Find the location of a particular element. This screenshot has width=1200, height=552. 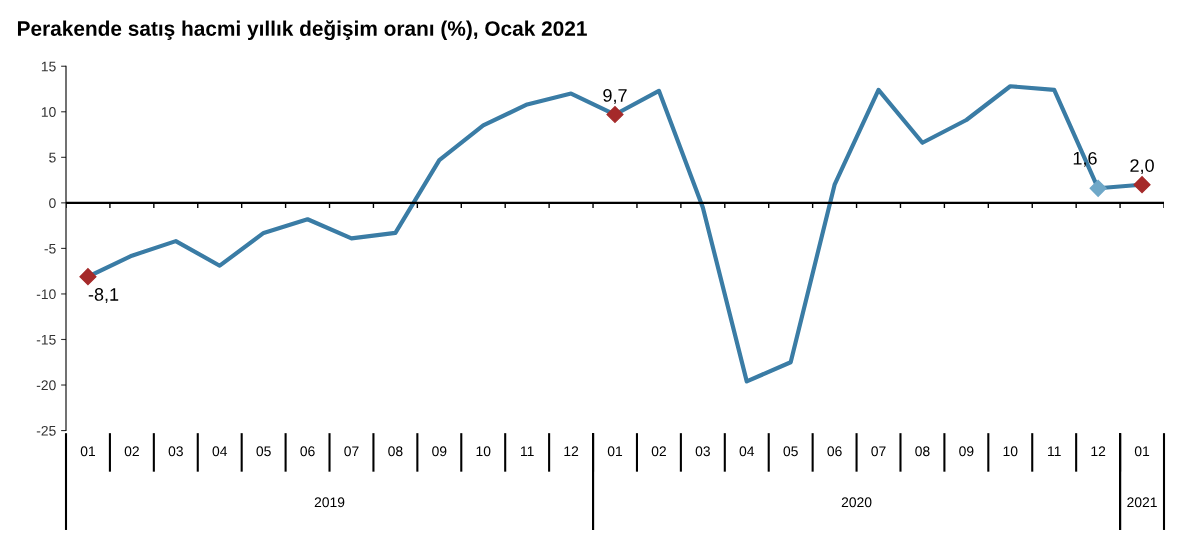

y-tick-label: -25 is located at coordinates (46, 430).